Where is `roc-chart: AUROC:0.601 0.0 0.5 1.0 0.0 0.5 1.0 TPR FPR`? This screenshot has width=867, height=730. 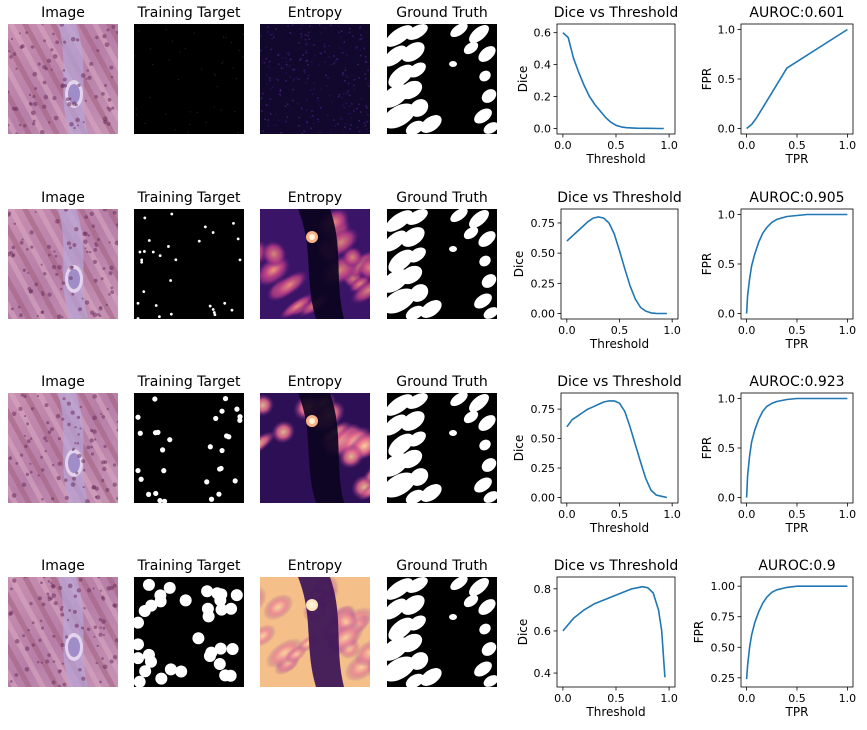
roc-chart: AUROC:0.601 0.0 0.5 1.0 0.0 0.5 1.0 TPR FPR is located at coordinates (778, 85).